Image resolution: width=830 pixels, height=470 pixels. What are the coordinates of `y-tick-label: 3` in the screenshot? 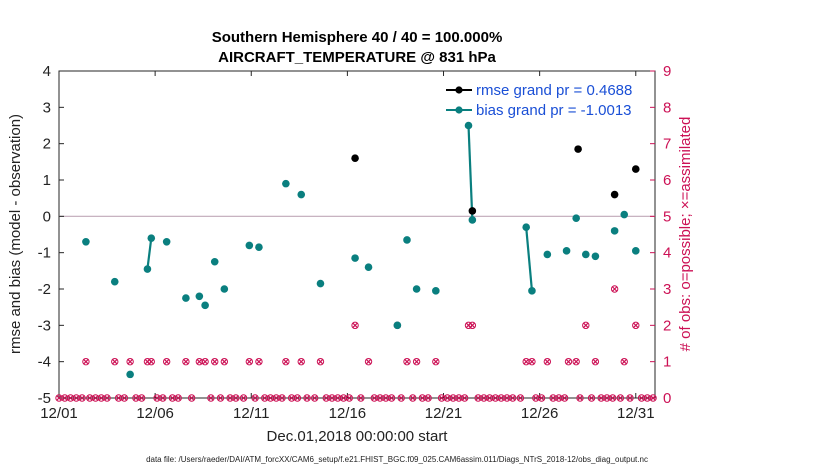 It's located at (47, 107).